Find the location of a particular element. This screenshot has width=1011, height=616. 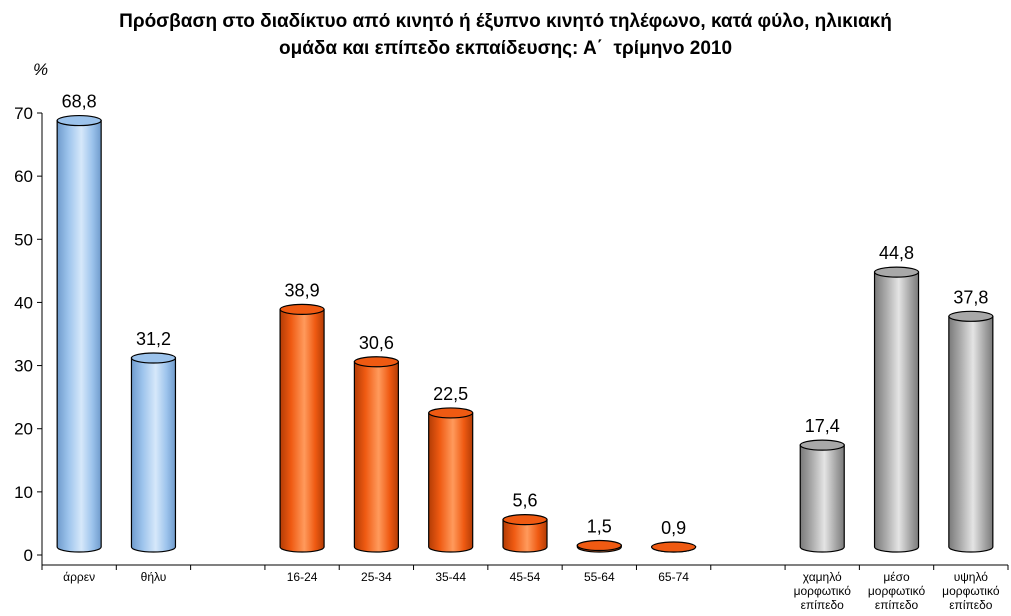

category-label: 55-64 is located at coordinates (599, 577).